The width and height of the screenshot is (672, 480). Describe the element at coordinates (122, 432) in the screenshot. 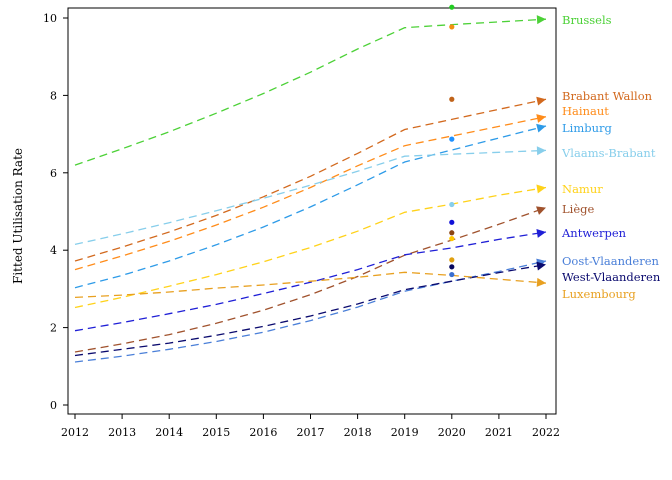

I see `x-tick-label: 2013` at that location.